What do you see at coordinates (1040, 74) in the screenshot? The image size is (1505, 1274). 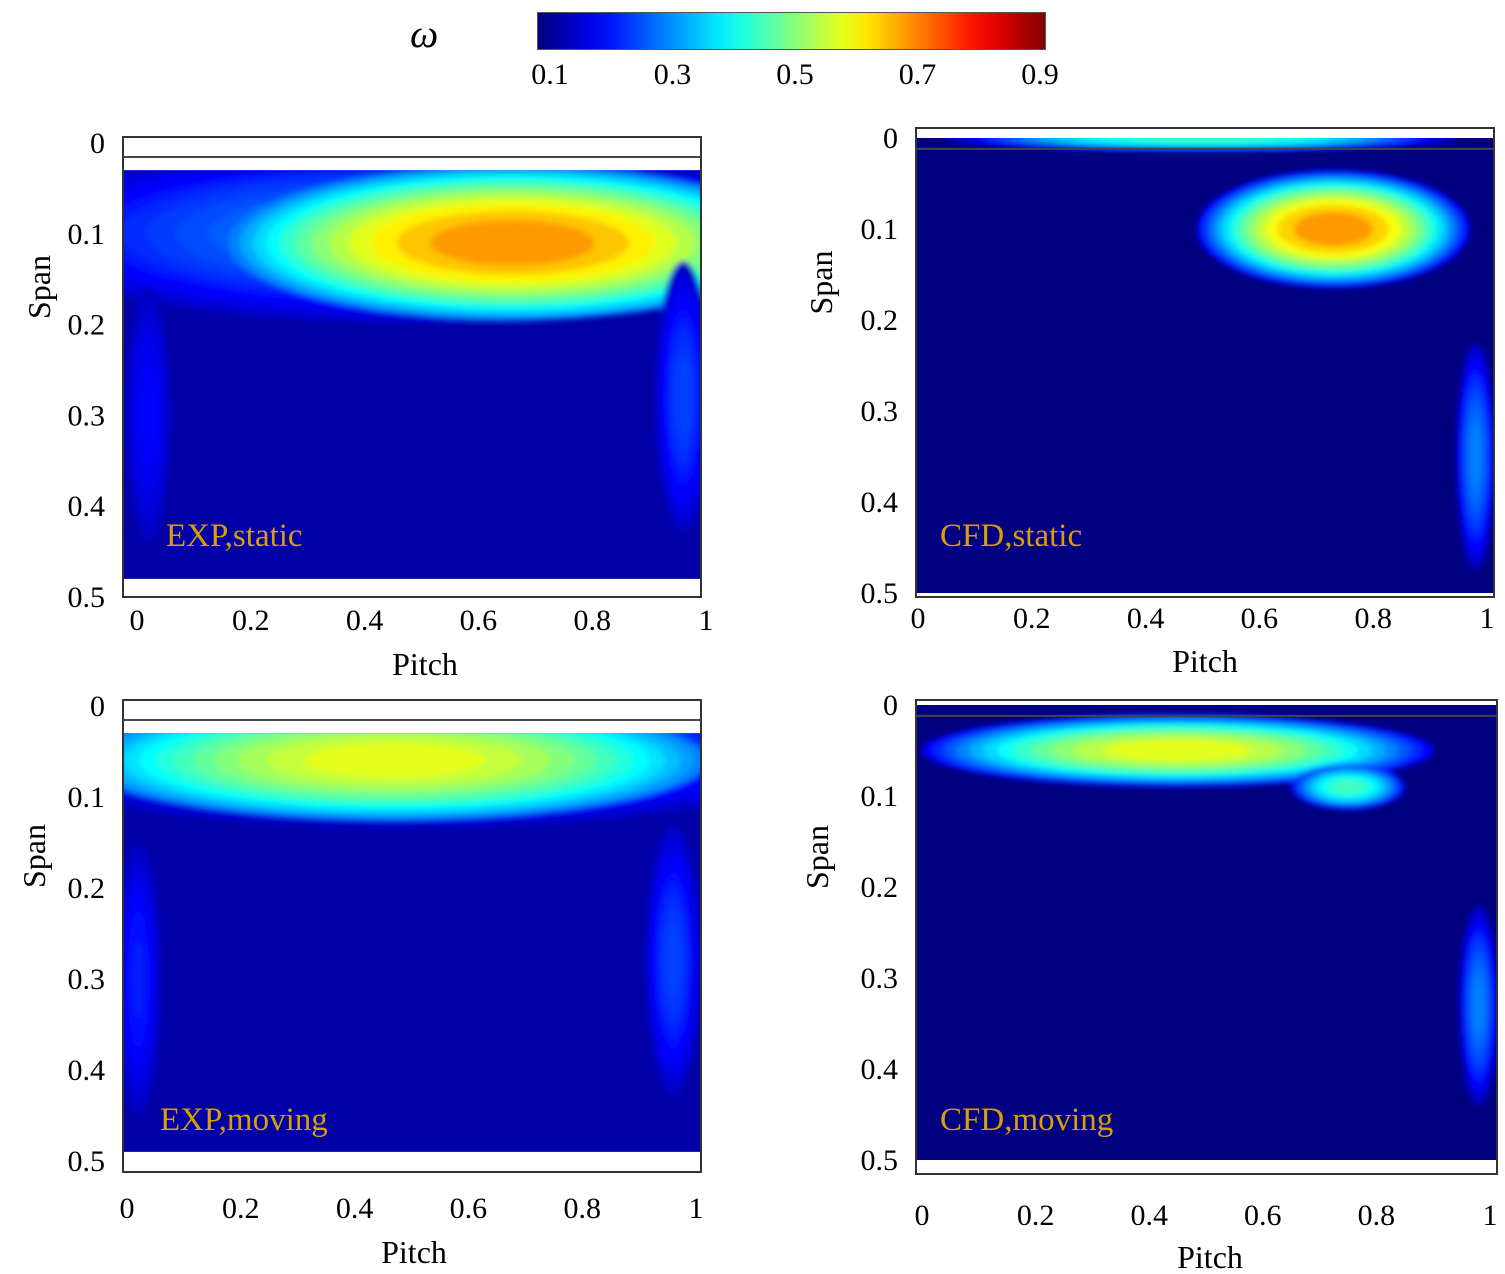 I see `colorbar-tick-label: 0.9` at bounding box center [1040, 74].